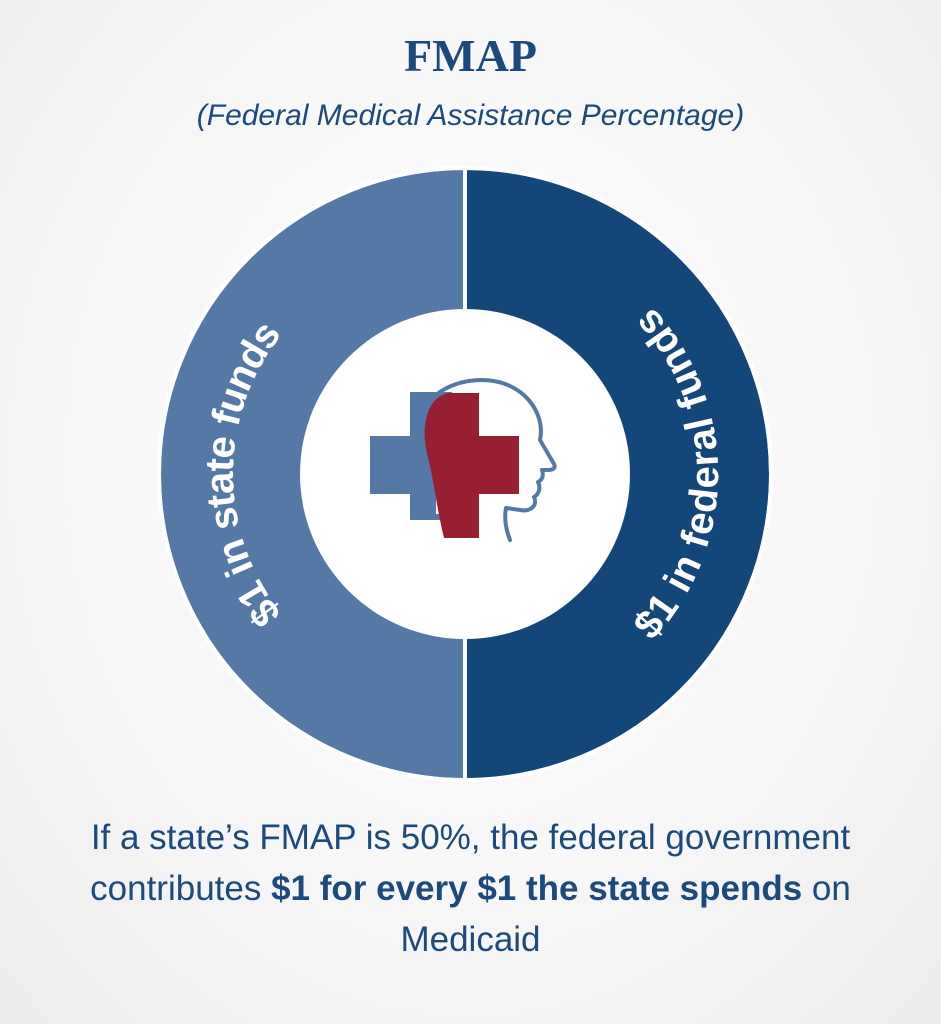 The width and height of the screenshot is (941, 1024). What do you see at coordinates (470, 55) in the screenshot?
I see `page-title: FMAP` at bounding box center [470, 55].